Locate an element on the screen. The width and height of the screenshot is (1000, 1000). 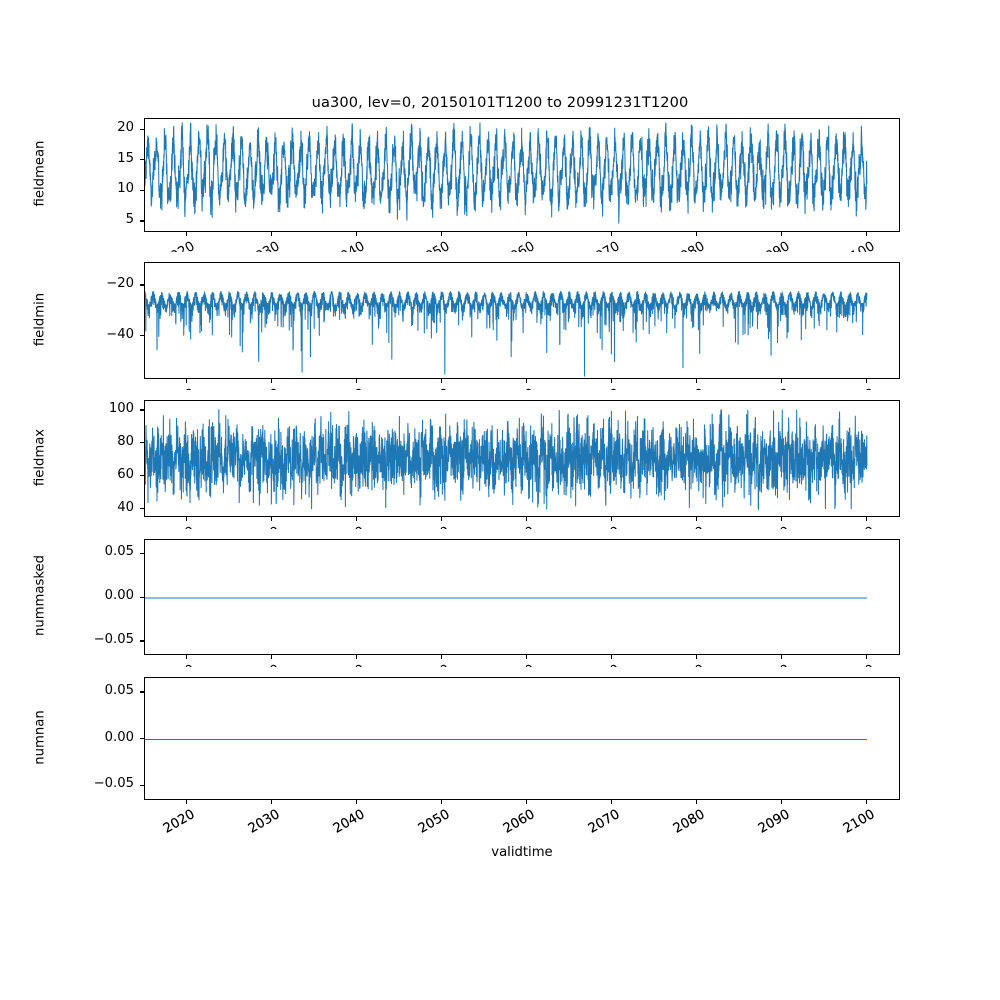
plot-panel-numnan is located at coordinates (522, 739).